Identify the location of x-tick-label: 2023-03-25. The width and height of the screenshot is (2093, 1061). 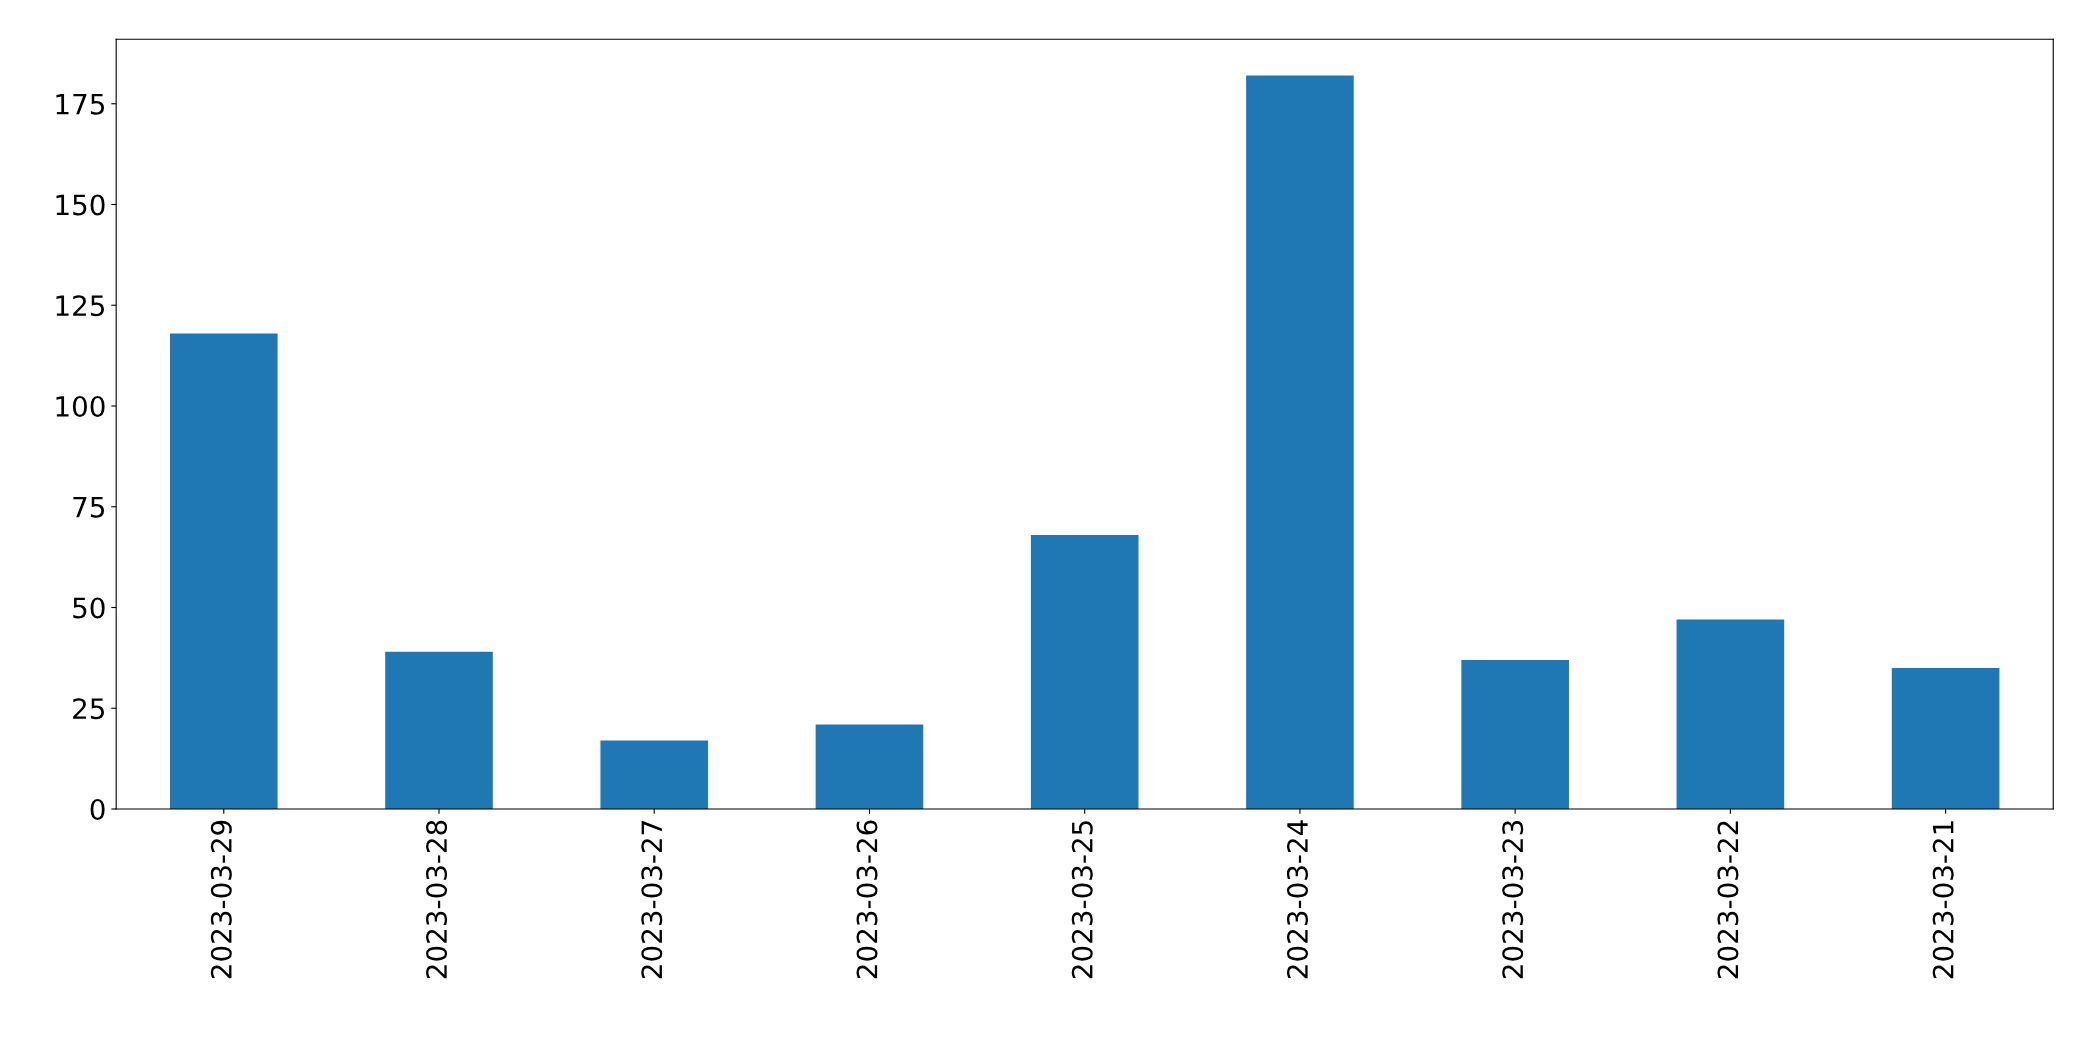
(1082, 900).